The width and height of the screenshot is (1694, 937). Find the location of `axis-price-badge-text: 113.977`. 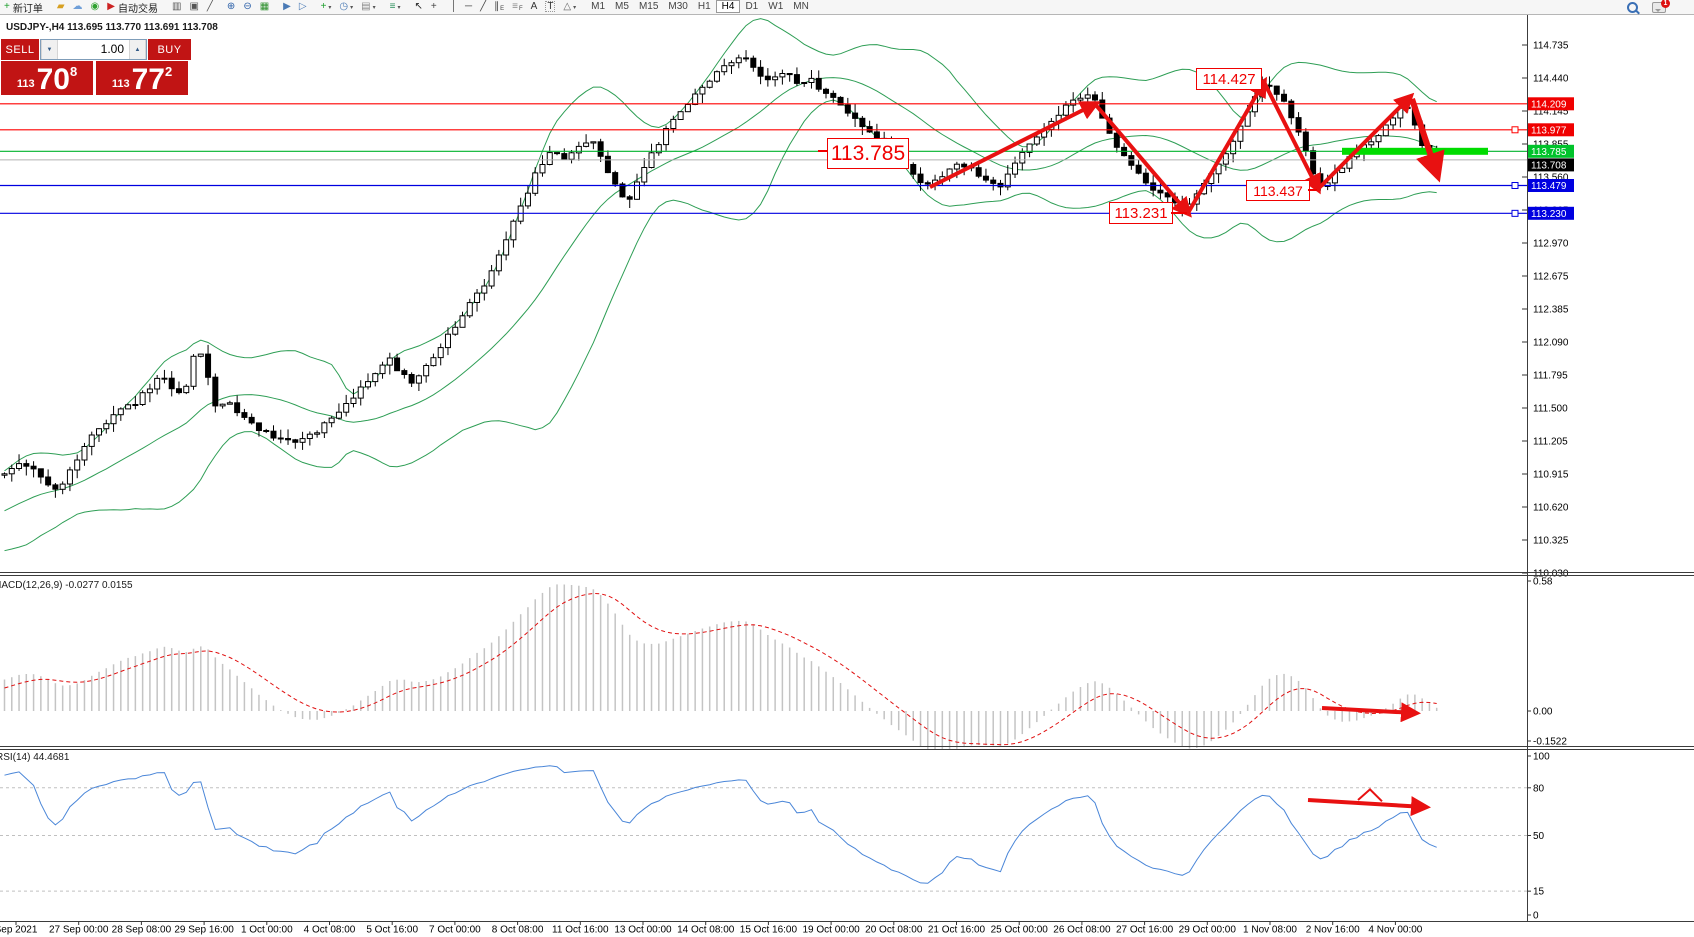

axis-price-badge-text: 113.977 is located at coordinates (1549, 130).